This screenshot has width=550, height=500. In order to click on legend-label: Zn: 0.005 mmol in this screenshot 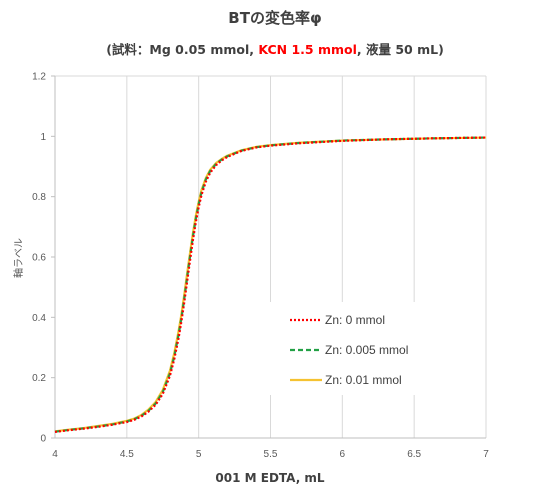, I will do `click(366, 350)`.